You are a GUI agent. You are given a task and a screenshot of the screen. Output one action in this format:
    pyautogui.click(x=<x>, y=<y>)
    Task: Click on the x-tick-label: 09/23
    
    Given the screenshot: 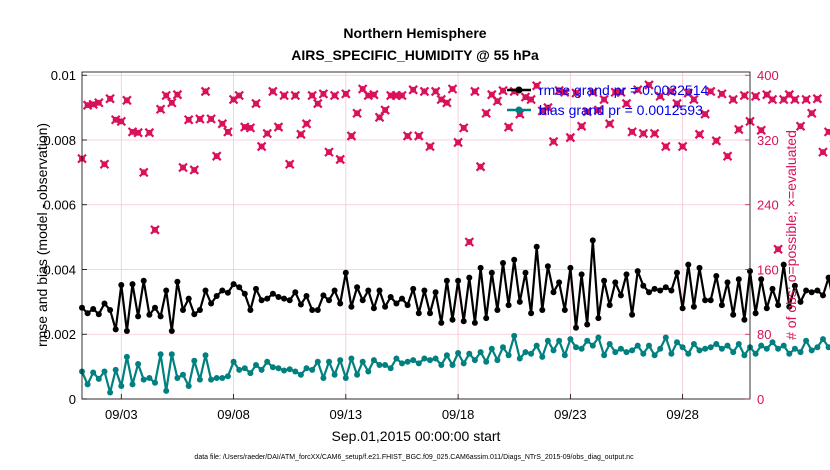 What is the action you would take?
    pyautogui.click(x=570, y=414)
    